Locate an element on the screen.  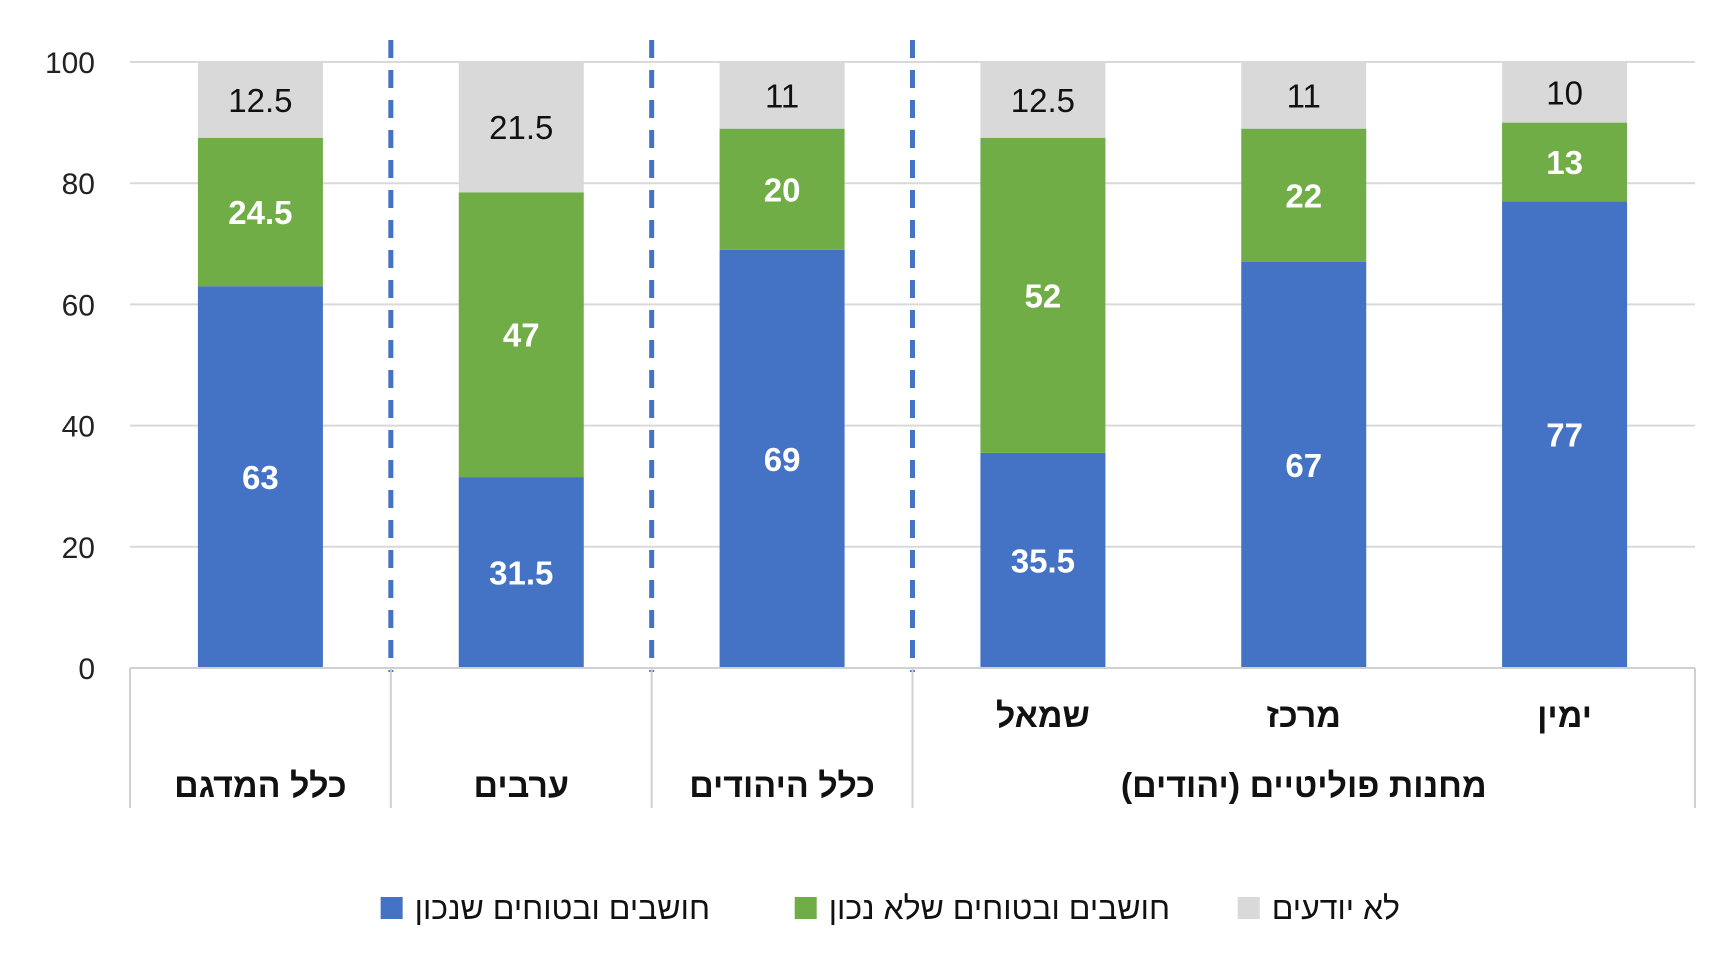
data-label: 69 is located at coordinates (782, 459).